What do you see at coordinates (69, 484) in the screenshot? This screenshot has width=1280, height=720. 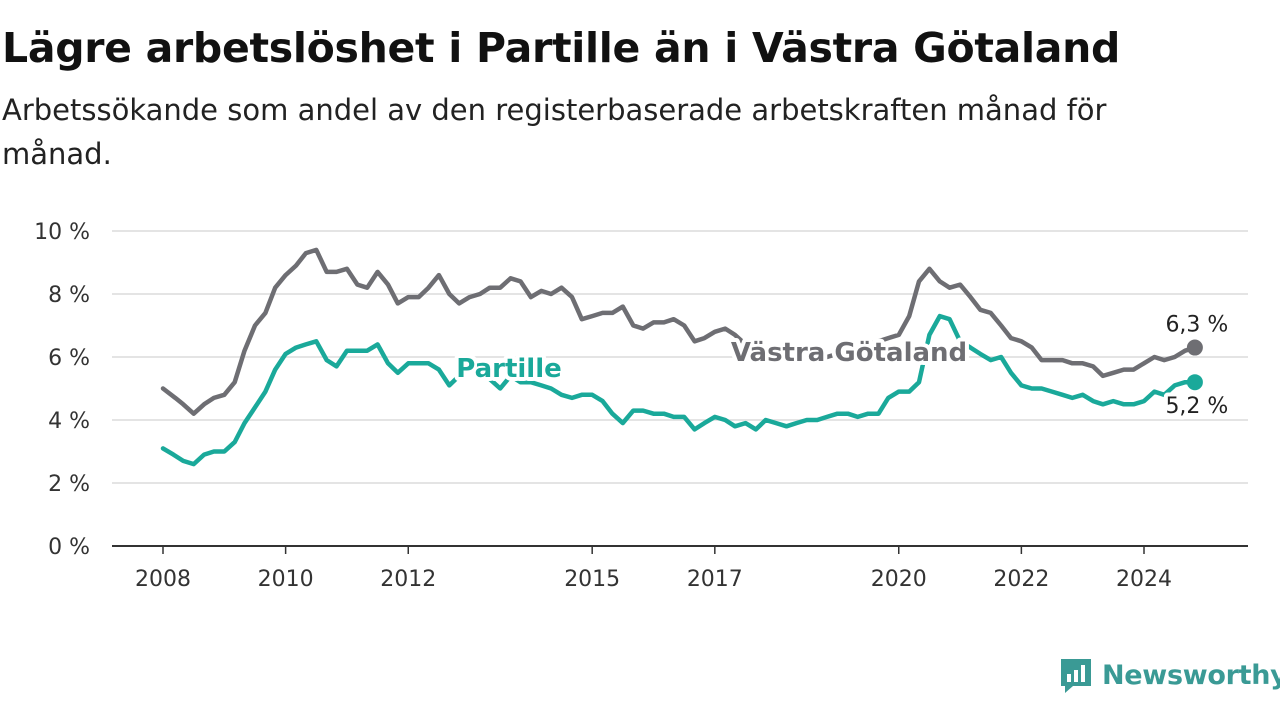 I see `y-tick-label: 2 %` at bounding box center [69, 484].